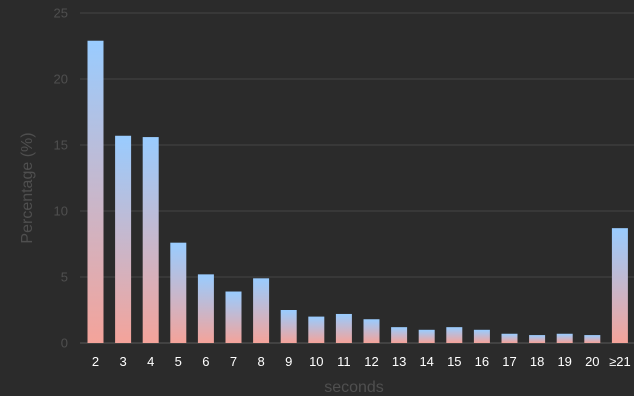  Describe the element at coordinates (64, 277) in the screenshot. I see `y-tick-label: 5` at that location.